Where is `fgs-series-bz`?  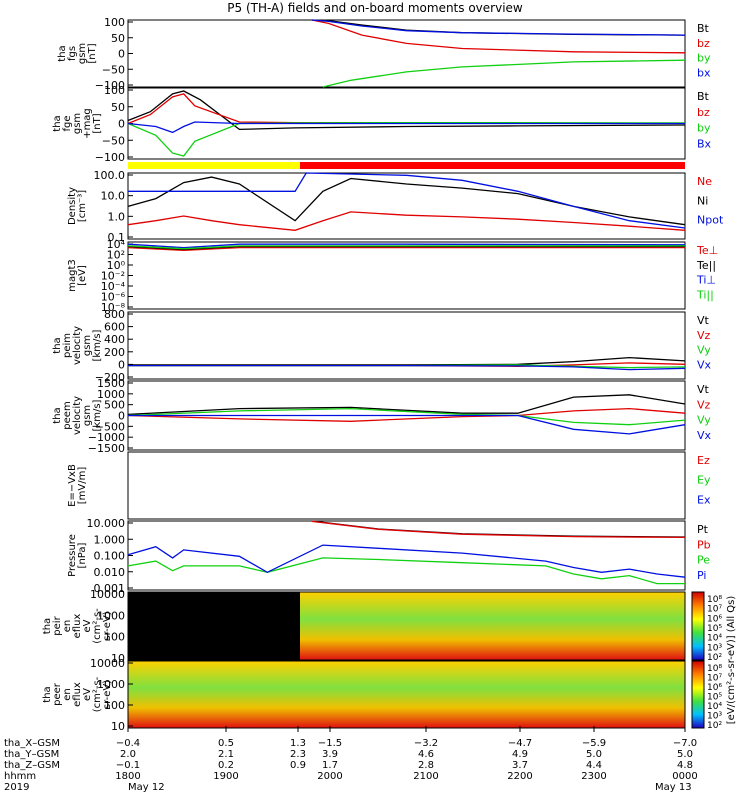
fgs-series-bz is located at coordinates (498, 36).